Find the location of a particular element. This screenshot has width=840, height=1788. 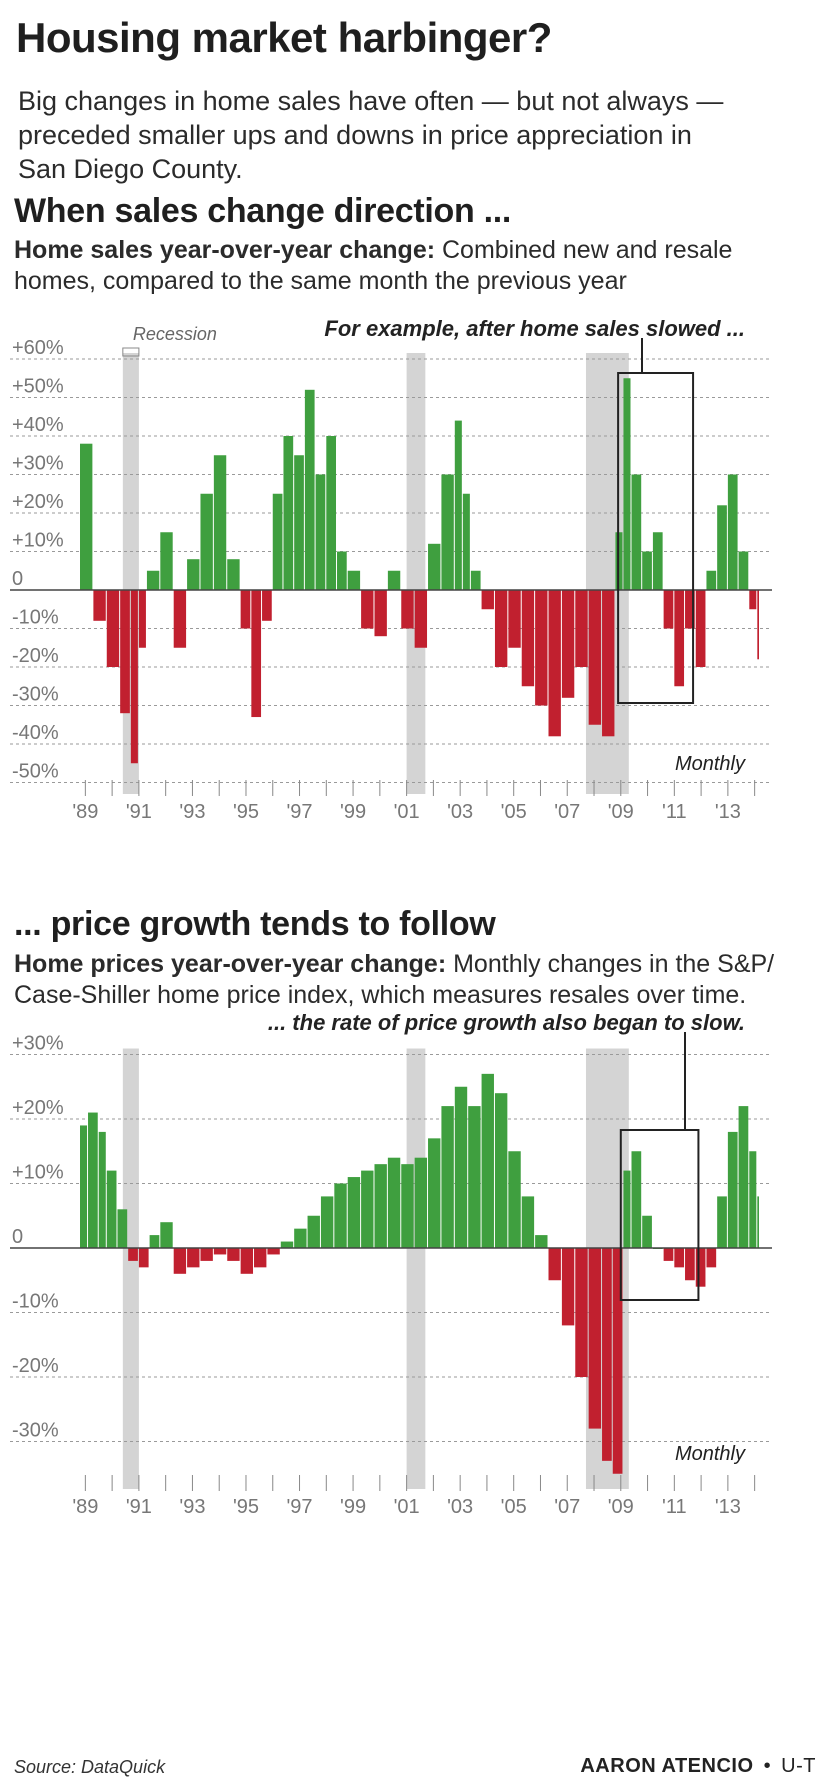

x-tick-label: '95 is located at coordinates (246, 1507).